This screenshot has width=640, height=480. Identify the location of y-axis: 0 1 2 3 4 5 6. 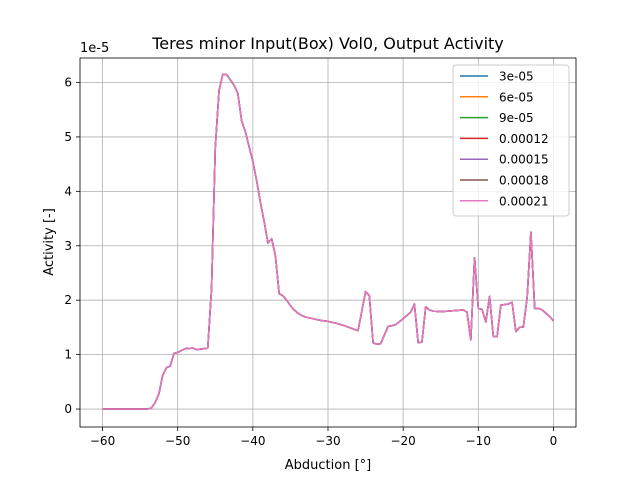
(72, 245).